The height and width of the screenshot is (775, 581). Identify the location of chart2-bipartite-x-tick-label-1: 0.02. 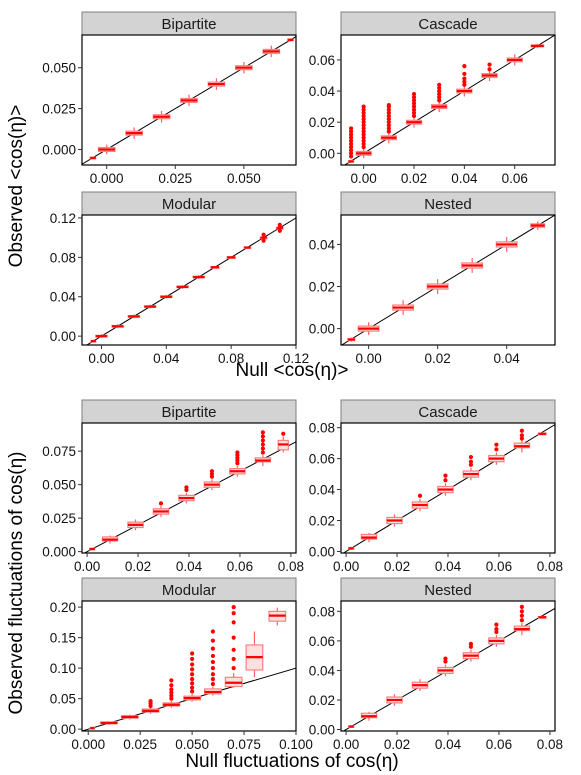
(138, 566).